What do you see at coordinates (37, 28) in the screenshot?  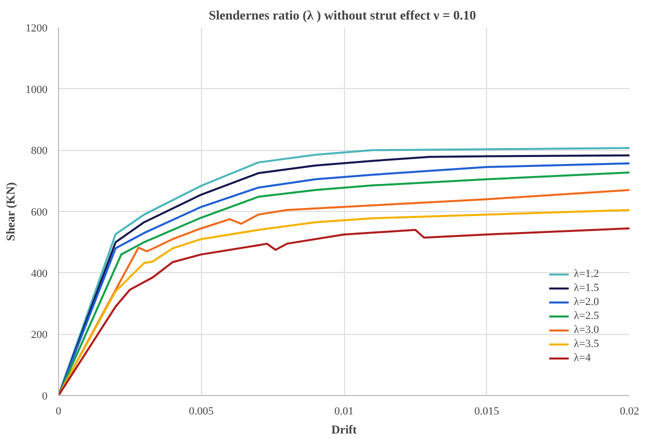 I see `y-tick-label: 1200` at bounding box center [37, 28].